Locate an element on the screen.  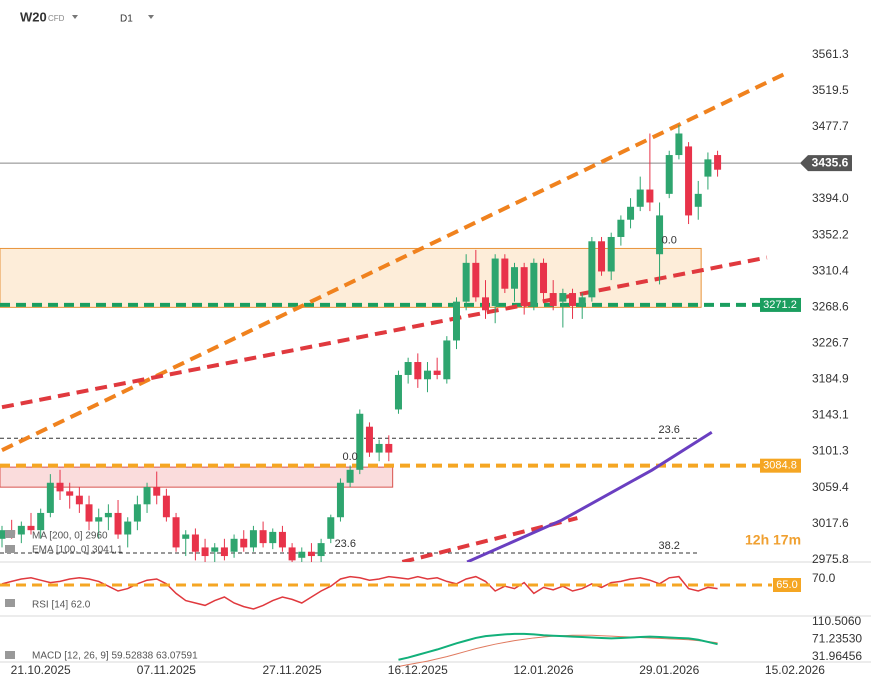
symbol: W20 is located at coordinates (33, 16).